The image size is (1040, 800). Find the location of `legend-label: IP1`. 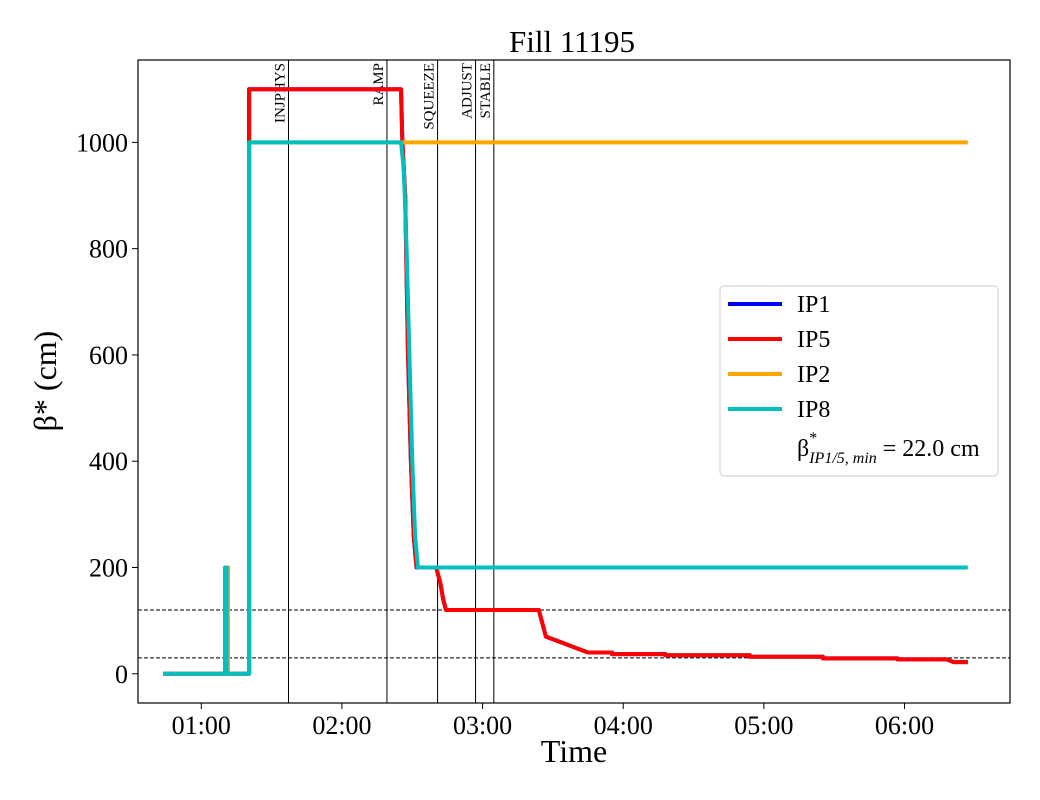

legend-label: IP1 is located at coordinates (813, 305).